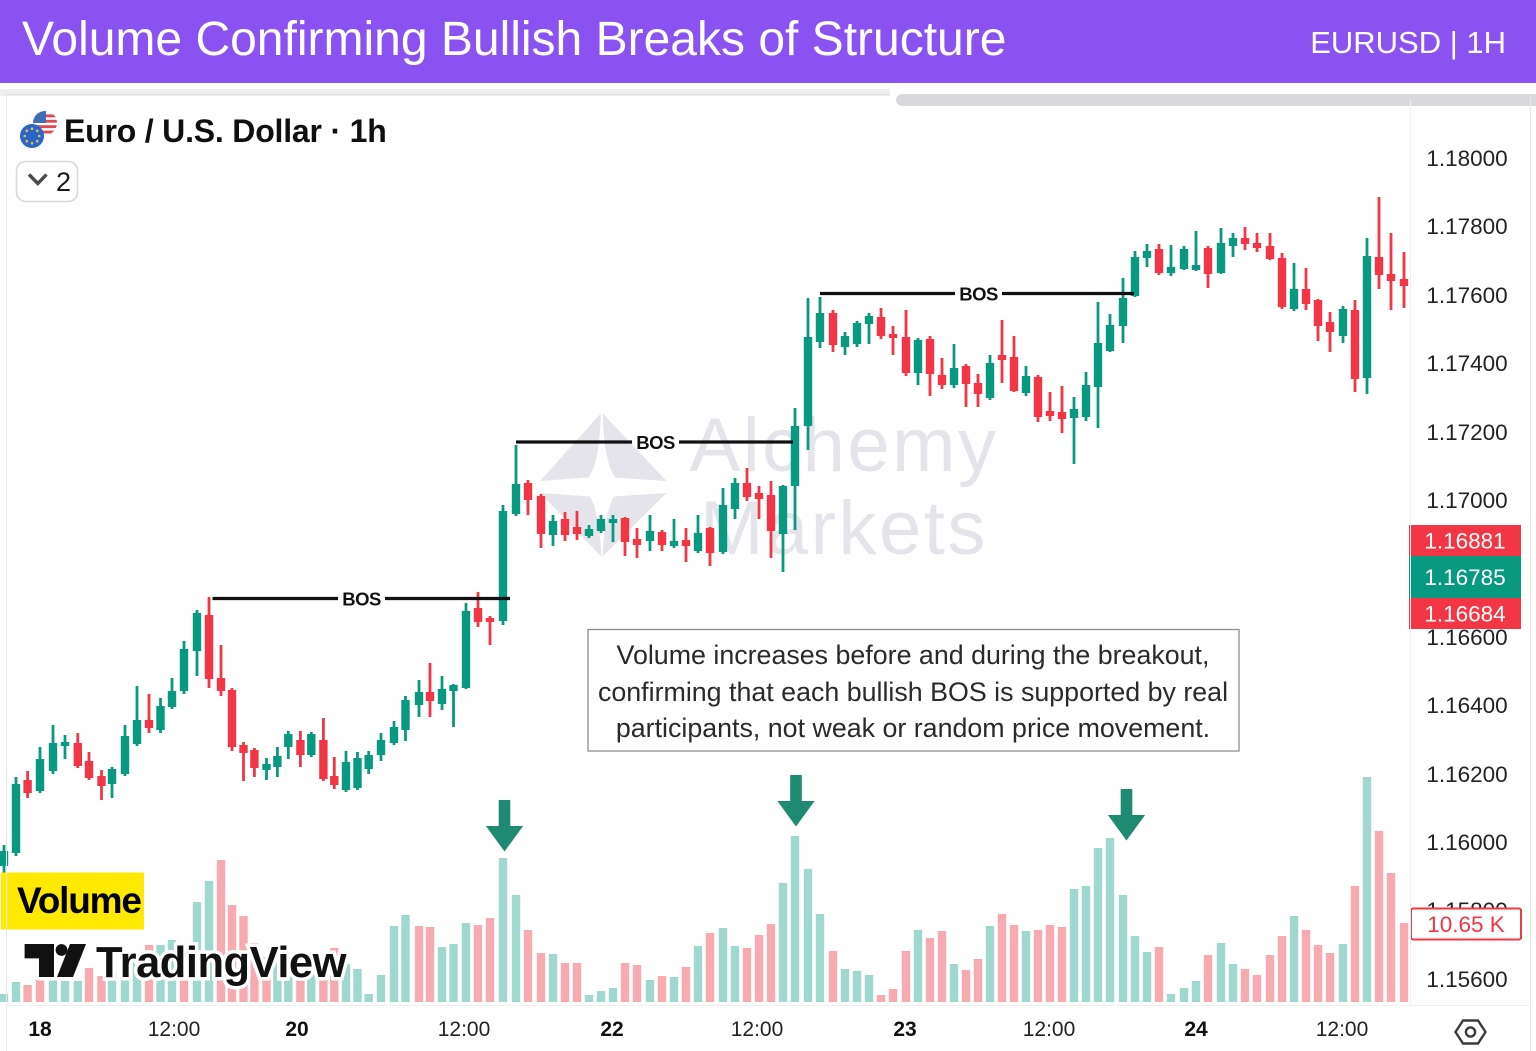  I want to click on svg-text: 1.17000, so click(1466, 500).